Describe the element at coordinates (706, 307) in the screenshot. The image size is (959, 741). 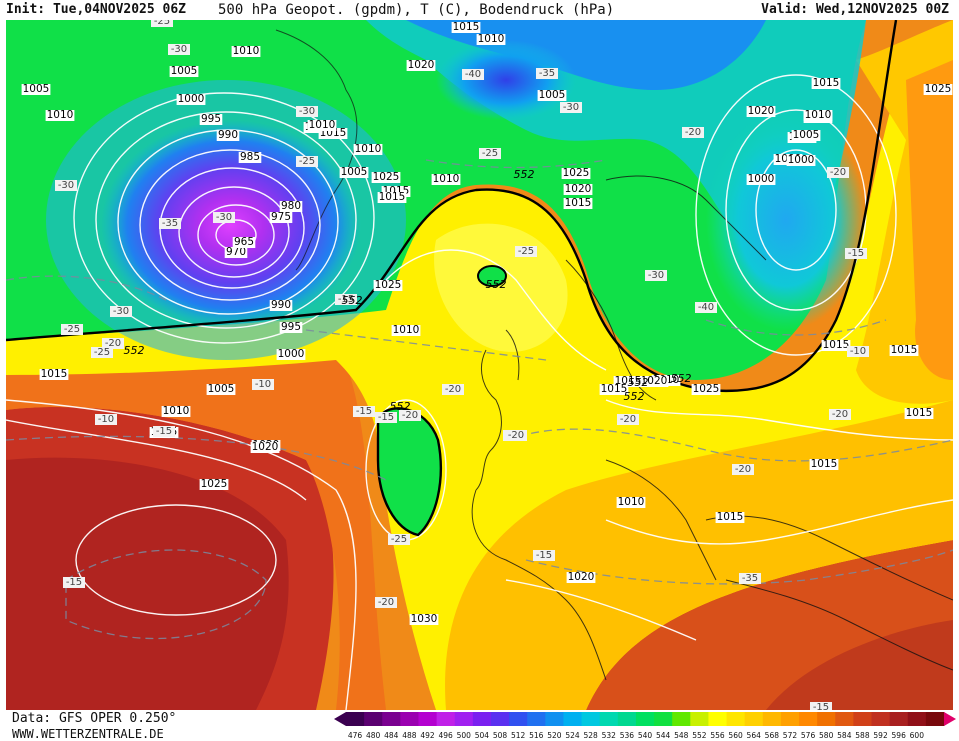
I see `temperature-label: -40` at that location.